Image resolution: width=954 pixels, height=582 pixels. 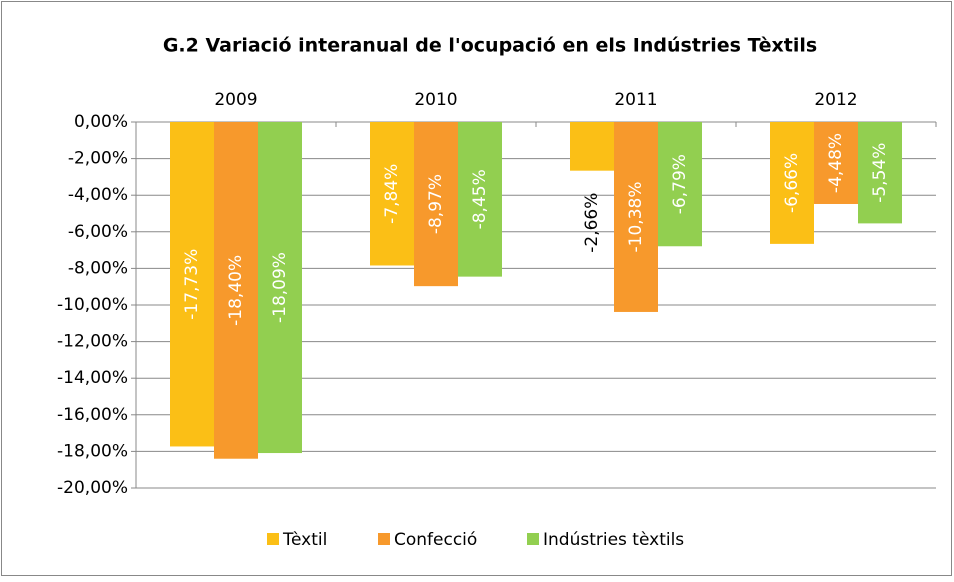 I want to click on data-label: -7,84%, so click(x=392, y=194).